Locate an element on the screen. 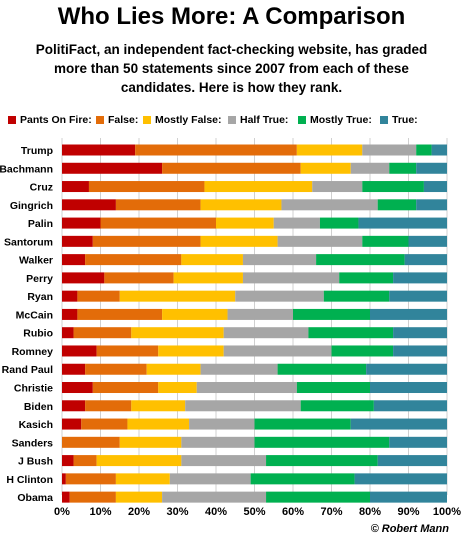  legend-label: False: is located at coordinates (123, 120).